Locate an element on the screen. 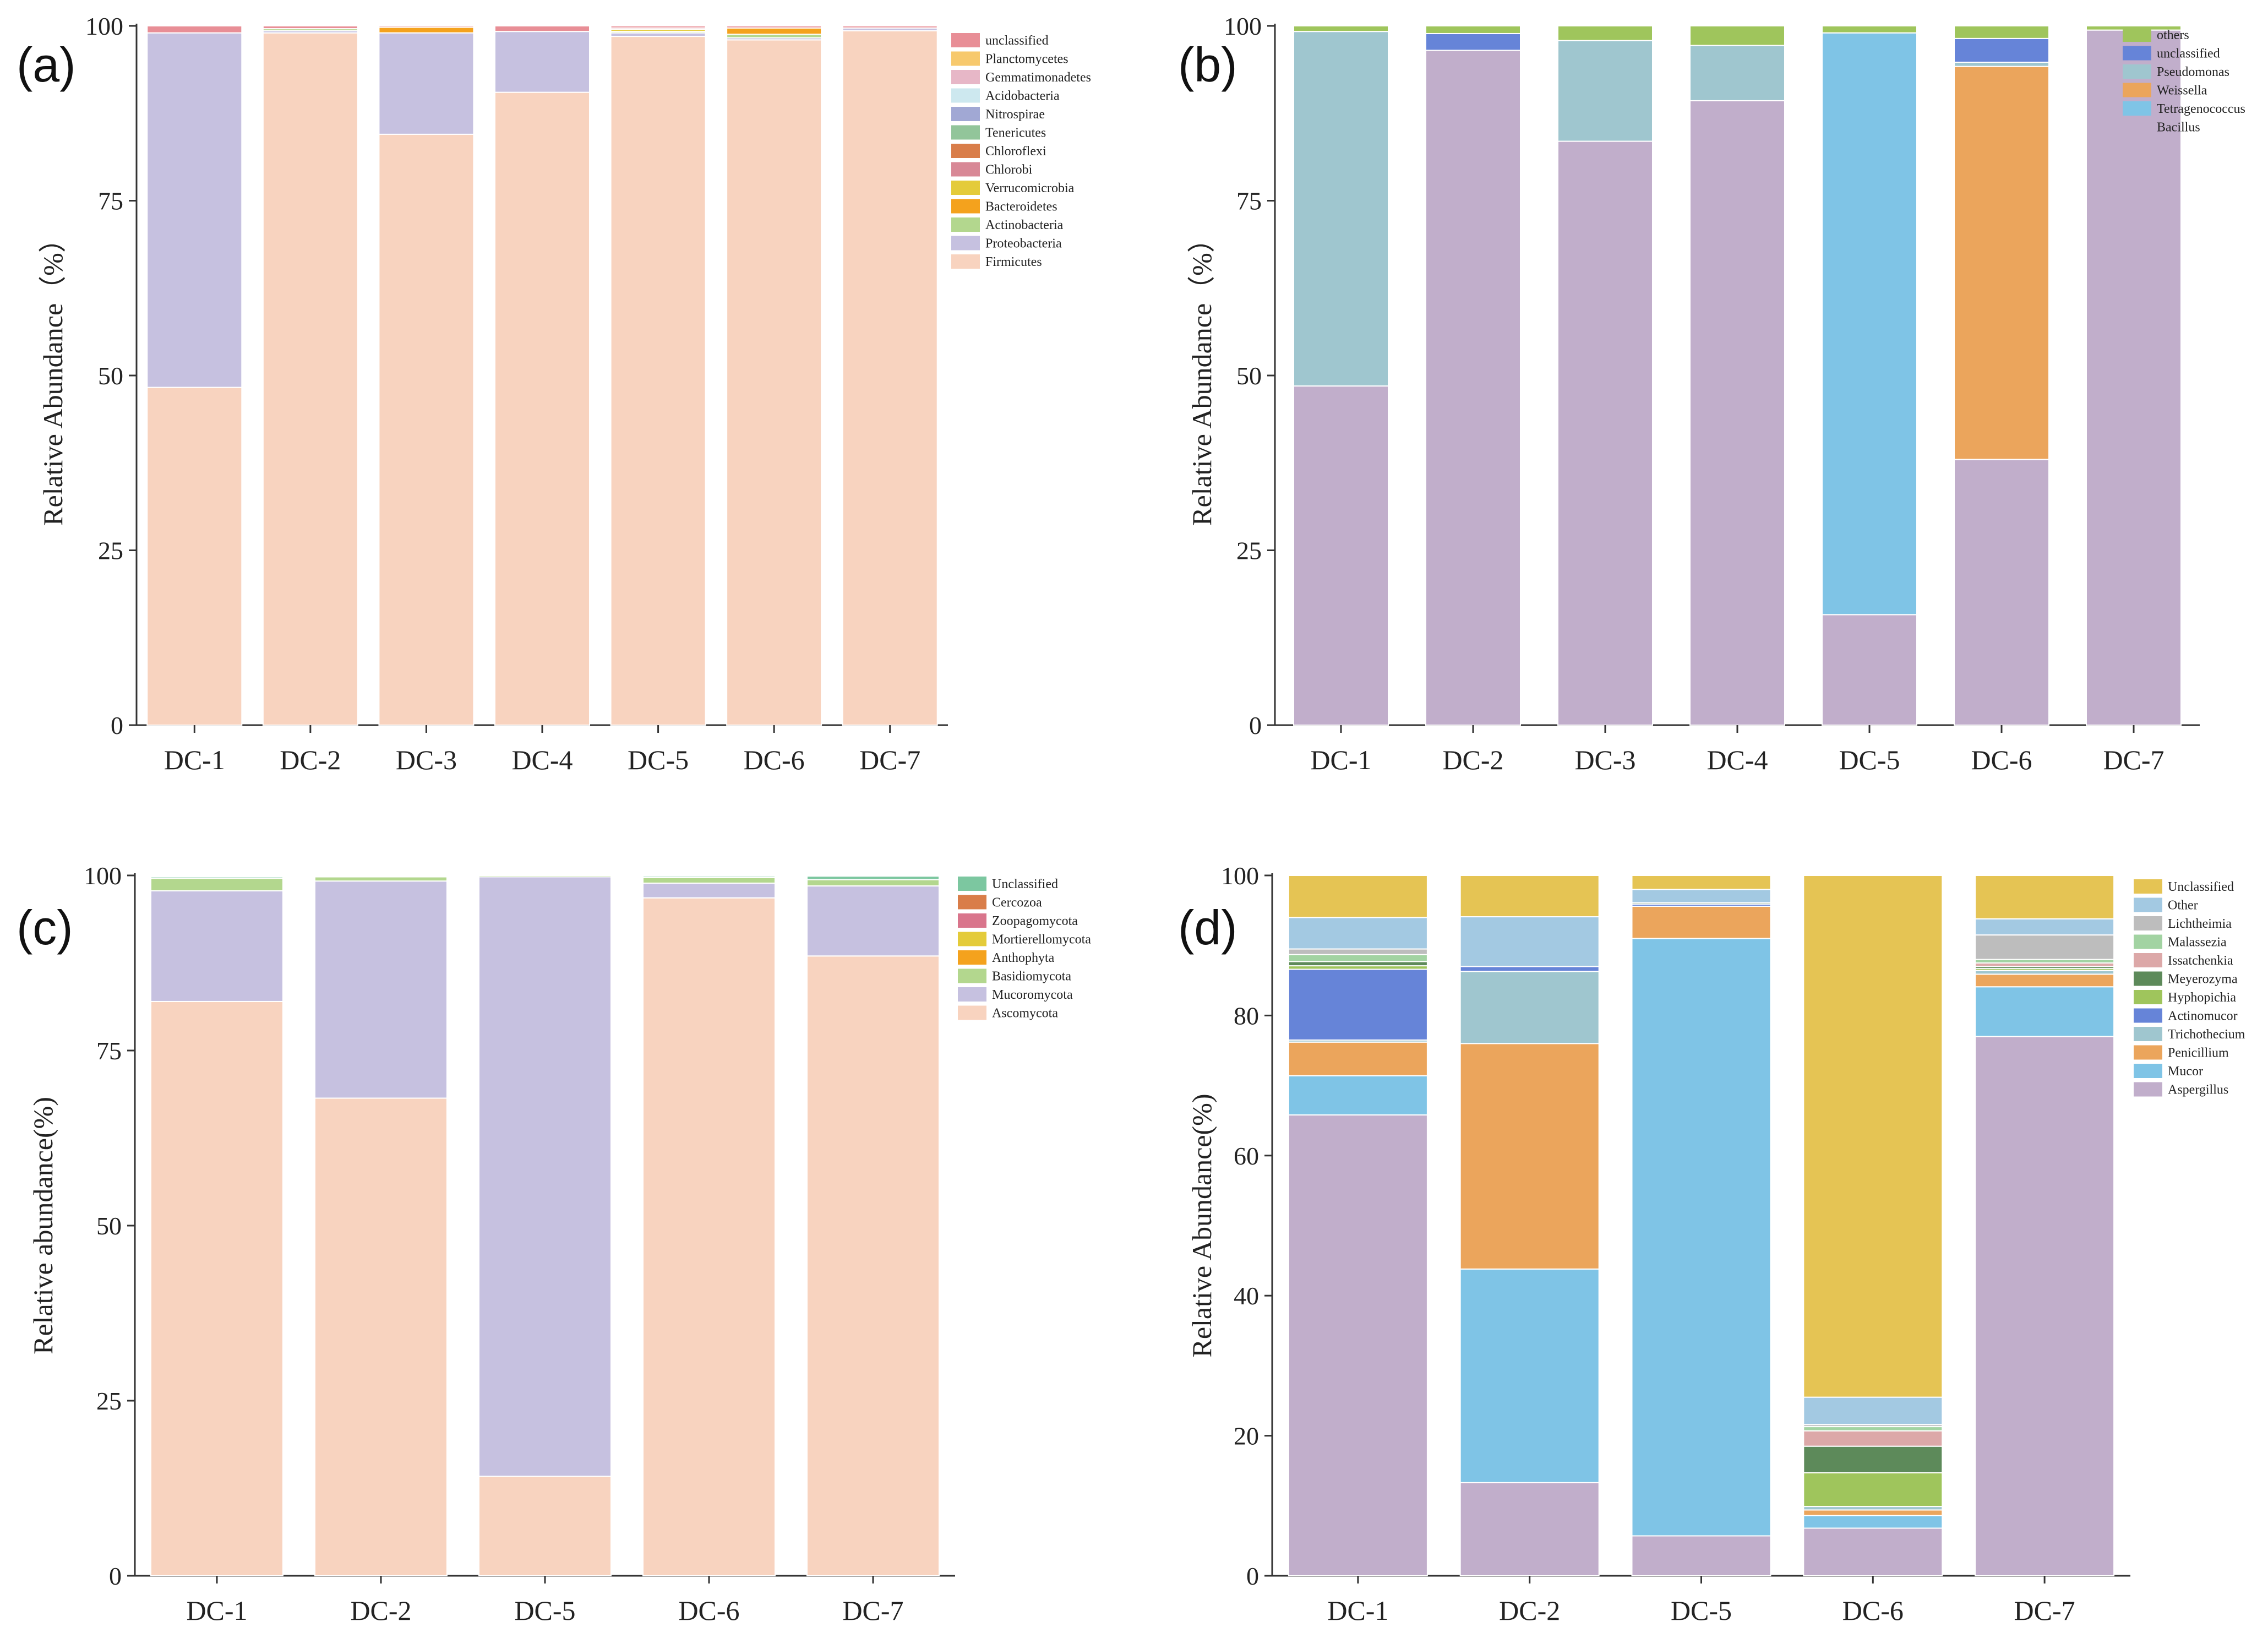 This screenshot has width=2268, height=1638. legend-label: Bacillus is located at coordinates (2178, 128).